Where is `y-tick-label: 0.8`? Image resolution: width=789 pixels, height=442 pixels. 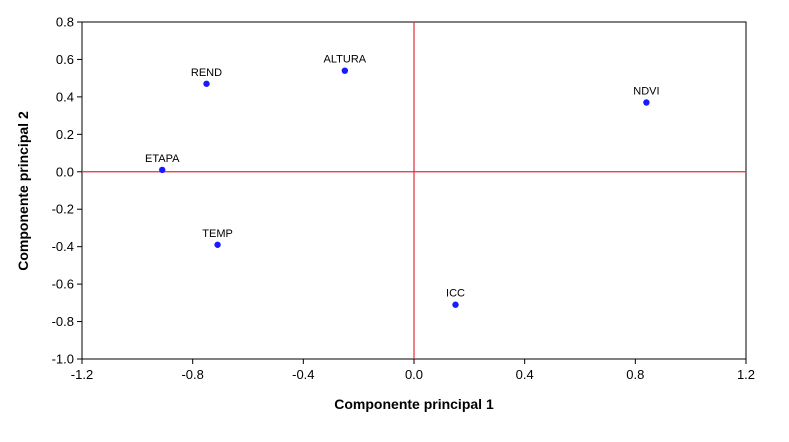 y-tick-label: 0.8 is located at coordinates (65, 22).